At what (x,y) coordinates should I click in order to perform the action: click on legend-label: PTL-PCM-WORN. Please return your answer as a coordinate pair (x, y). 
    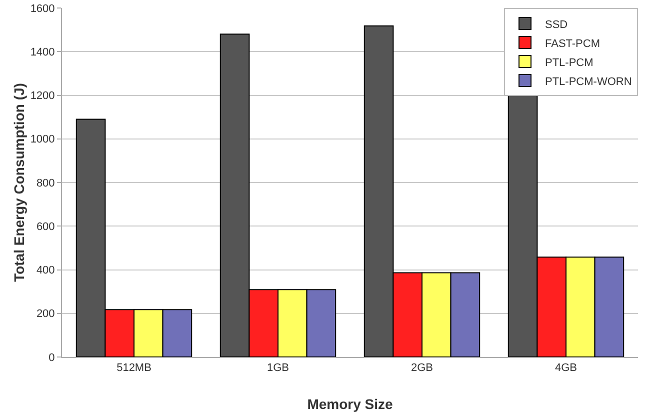
    Looking at the image, I should click on (588, 82).